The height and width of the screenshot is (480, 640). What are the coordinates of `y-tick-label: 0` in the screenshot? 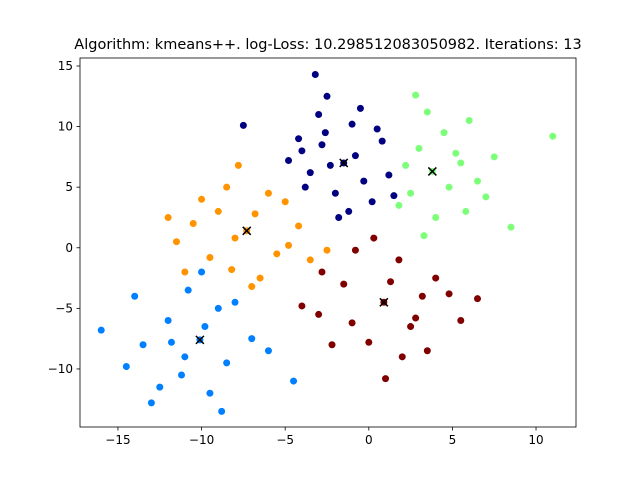 It's located at (69, 248).